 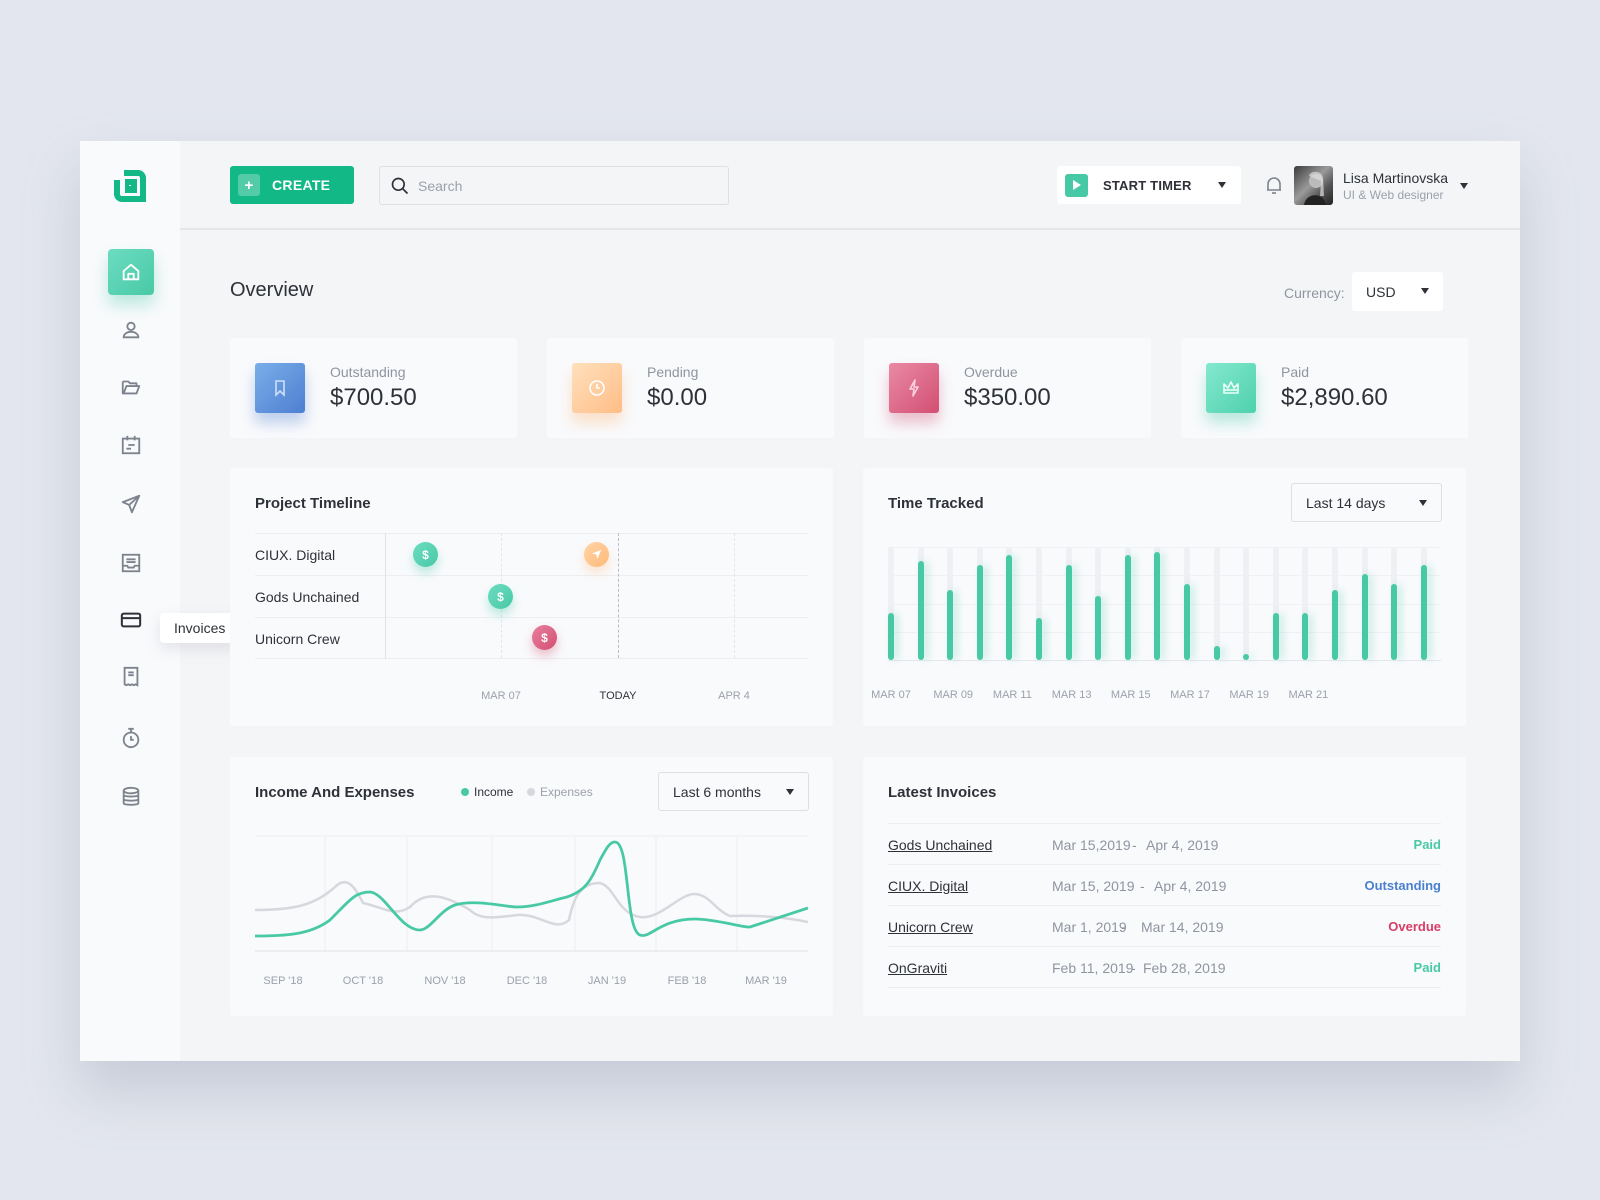 What do you see at coordinates (1274, 185) in the screenshot?
I see `notification-bell-icon` at bounding box center [1274, 185].